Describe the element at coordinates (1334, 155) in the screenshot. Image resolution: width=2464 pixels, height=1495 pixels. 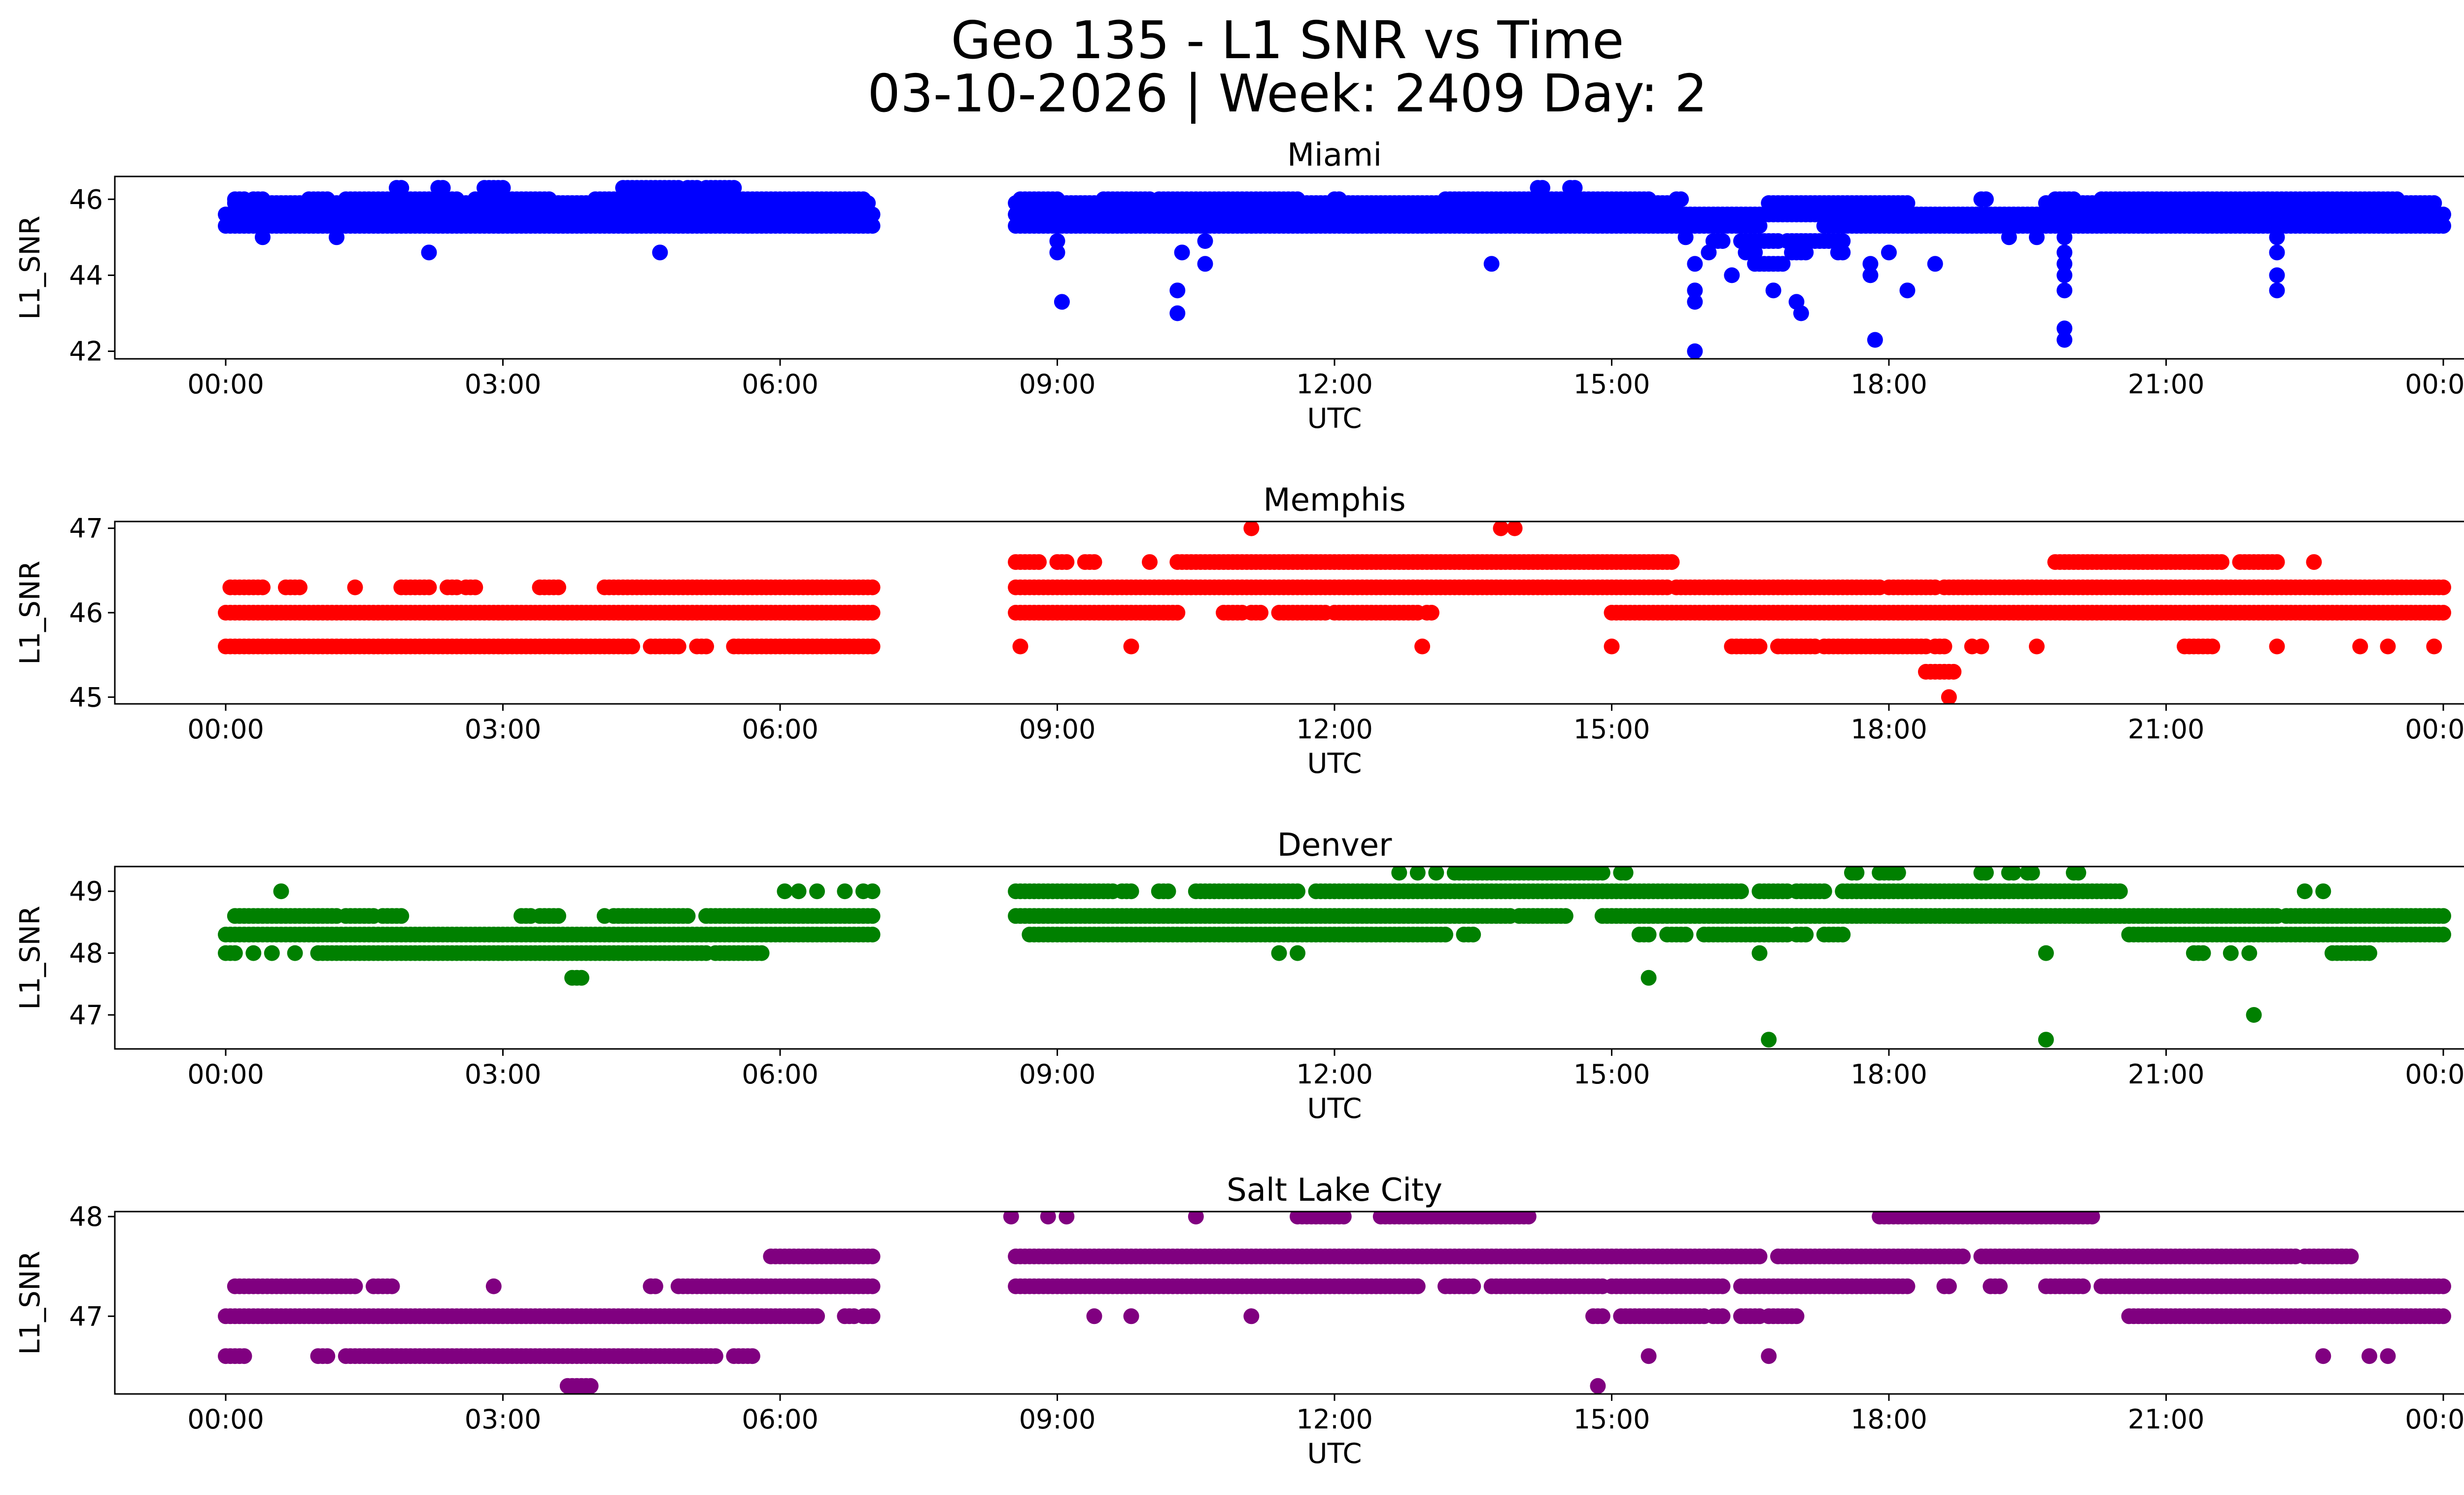
I see `subplot-title: Miami` at that location.